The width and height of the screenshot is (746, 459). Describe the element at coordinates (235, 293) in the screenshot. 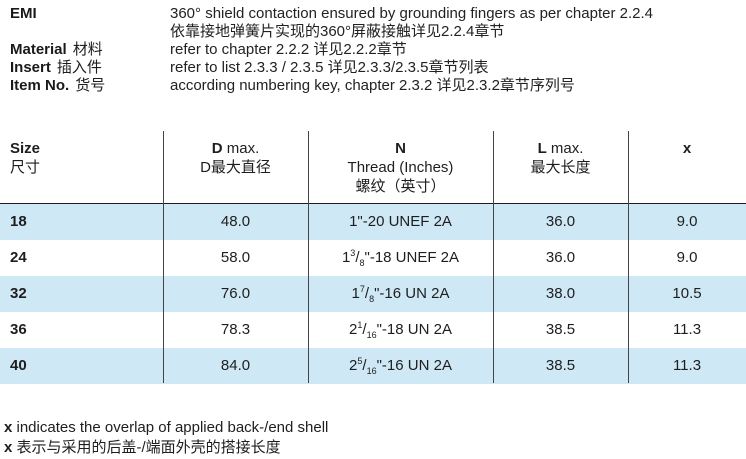

I see `cell-d-max: 76.0` at that location.